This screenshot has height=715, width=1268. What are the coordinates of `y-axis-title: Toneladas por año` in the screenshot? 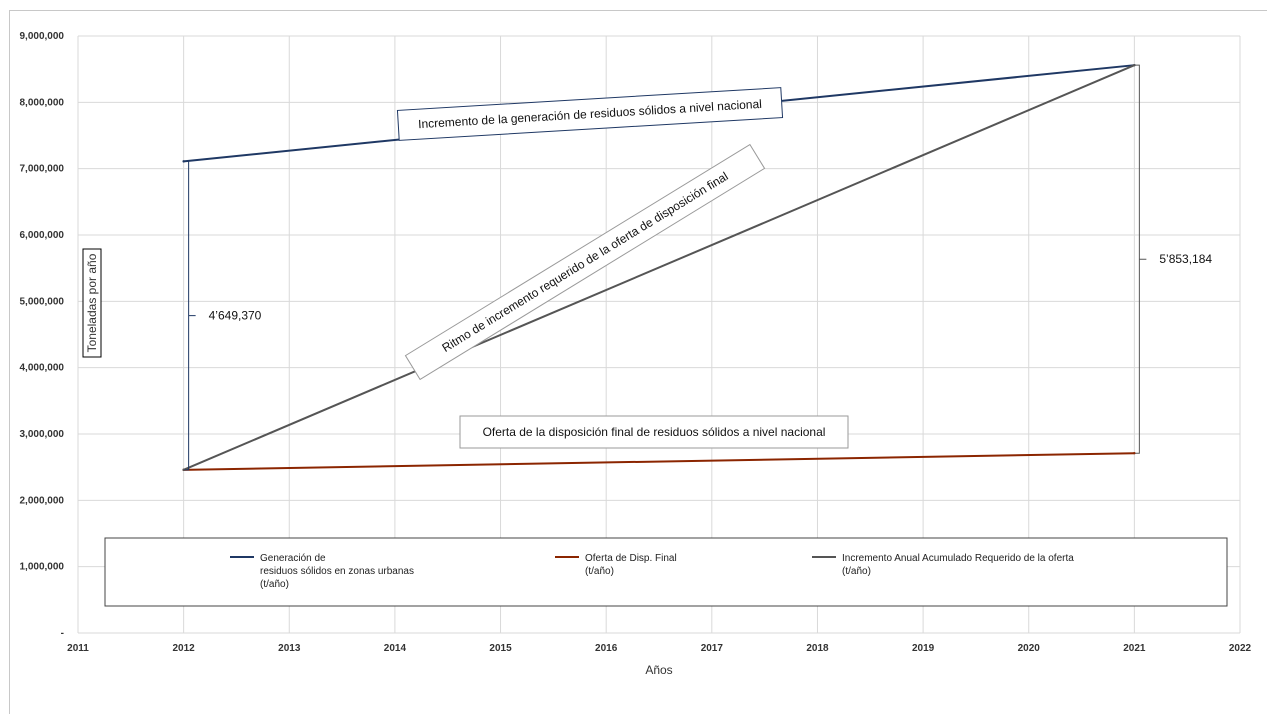 It's located at (92, 303).